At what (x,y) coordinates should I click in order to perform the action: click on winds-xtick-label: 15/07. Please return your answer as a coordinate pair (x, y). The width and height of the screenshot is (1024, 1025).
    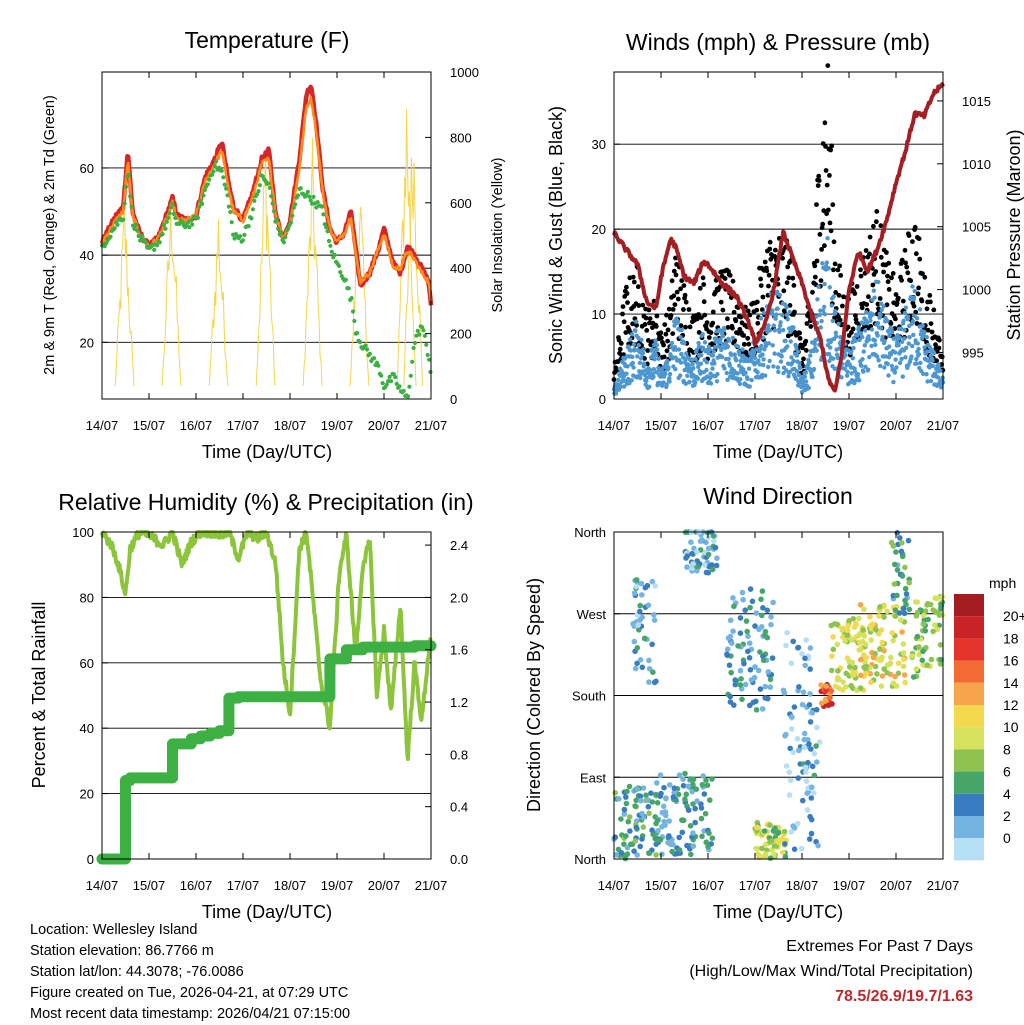
    Looking at the image, I should click on (661, 425).